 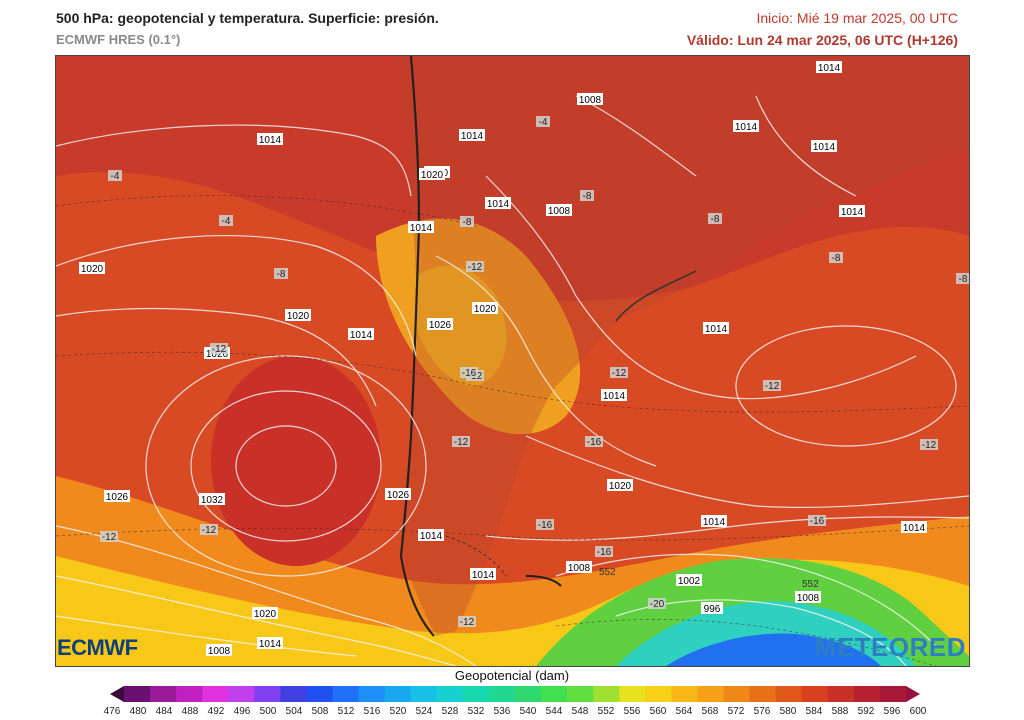 What do you see at coordinates (476, 711) in the screenshot?
I see `colorbar-tick-label: 532` at bounding box center [476, 711].